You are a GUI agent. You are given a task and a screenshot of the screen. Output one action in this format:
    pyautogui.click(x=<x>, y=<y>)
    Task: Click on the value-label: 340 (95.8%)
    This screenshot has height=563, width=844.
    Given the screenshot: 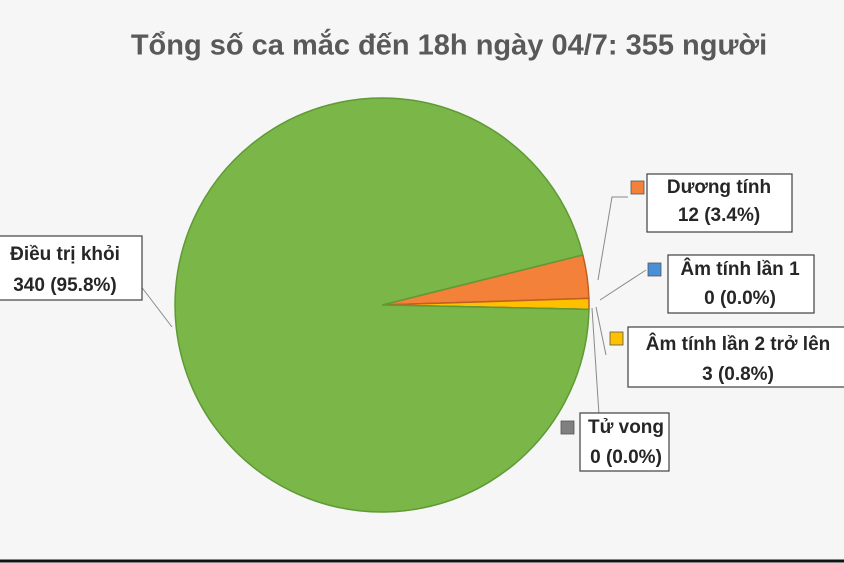 What is the action you would take?
    pyautogui.click(x=65, y=285)
    